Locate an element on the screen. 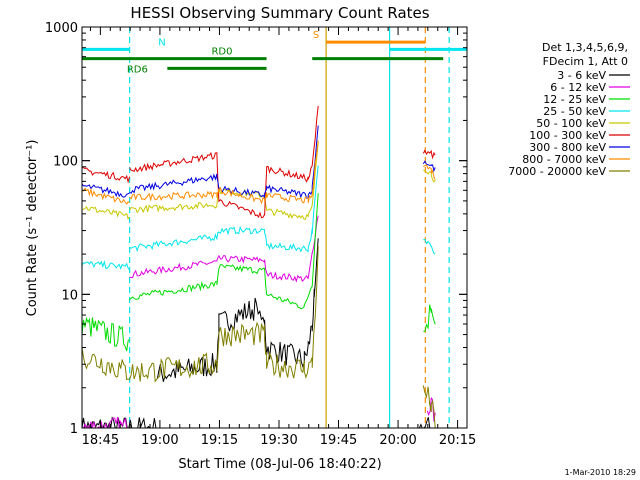  y-axis-label: Count Rate (s⁻¹ detector⁻¹) is located at coordinates (32, 228).